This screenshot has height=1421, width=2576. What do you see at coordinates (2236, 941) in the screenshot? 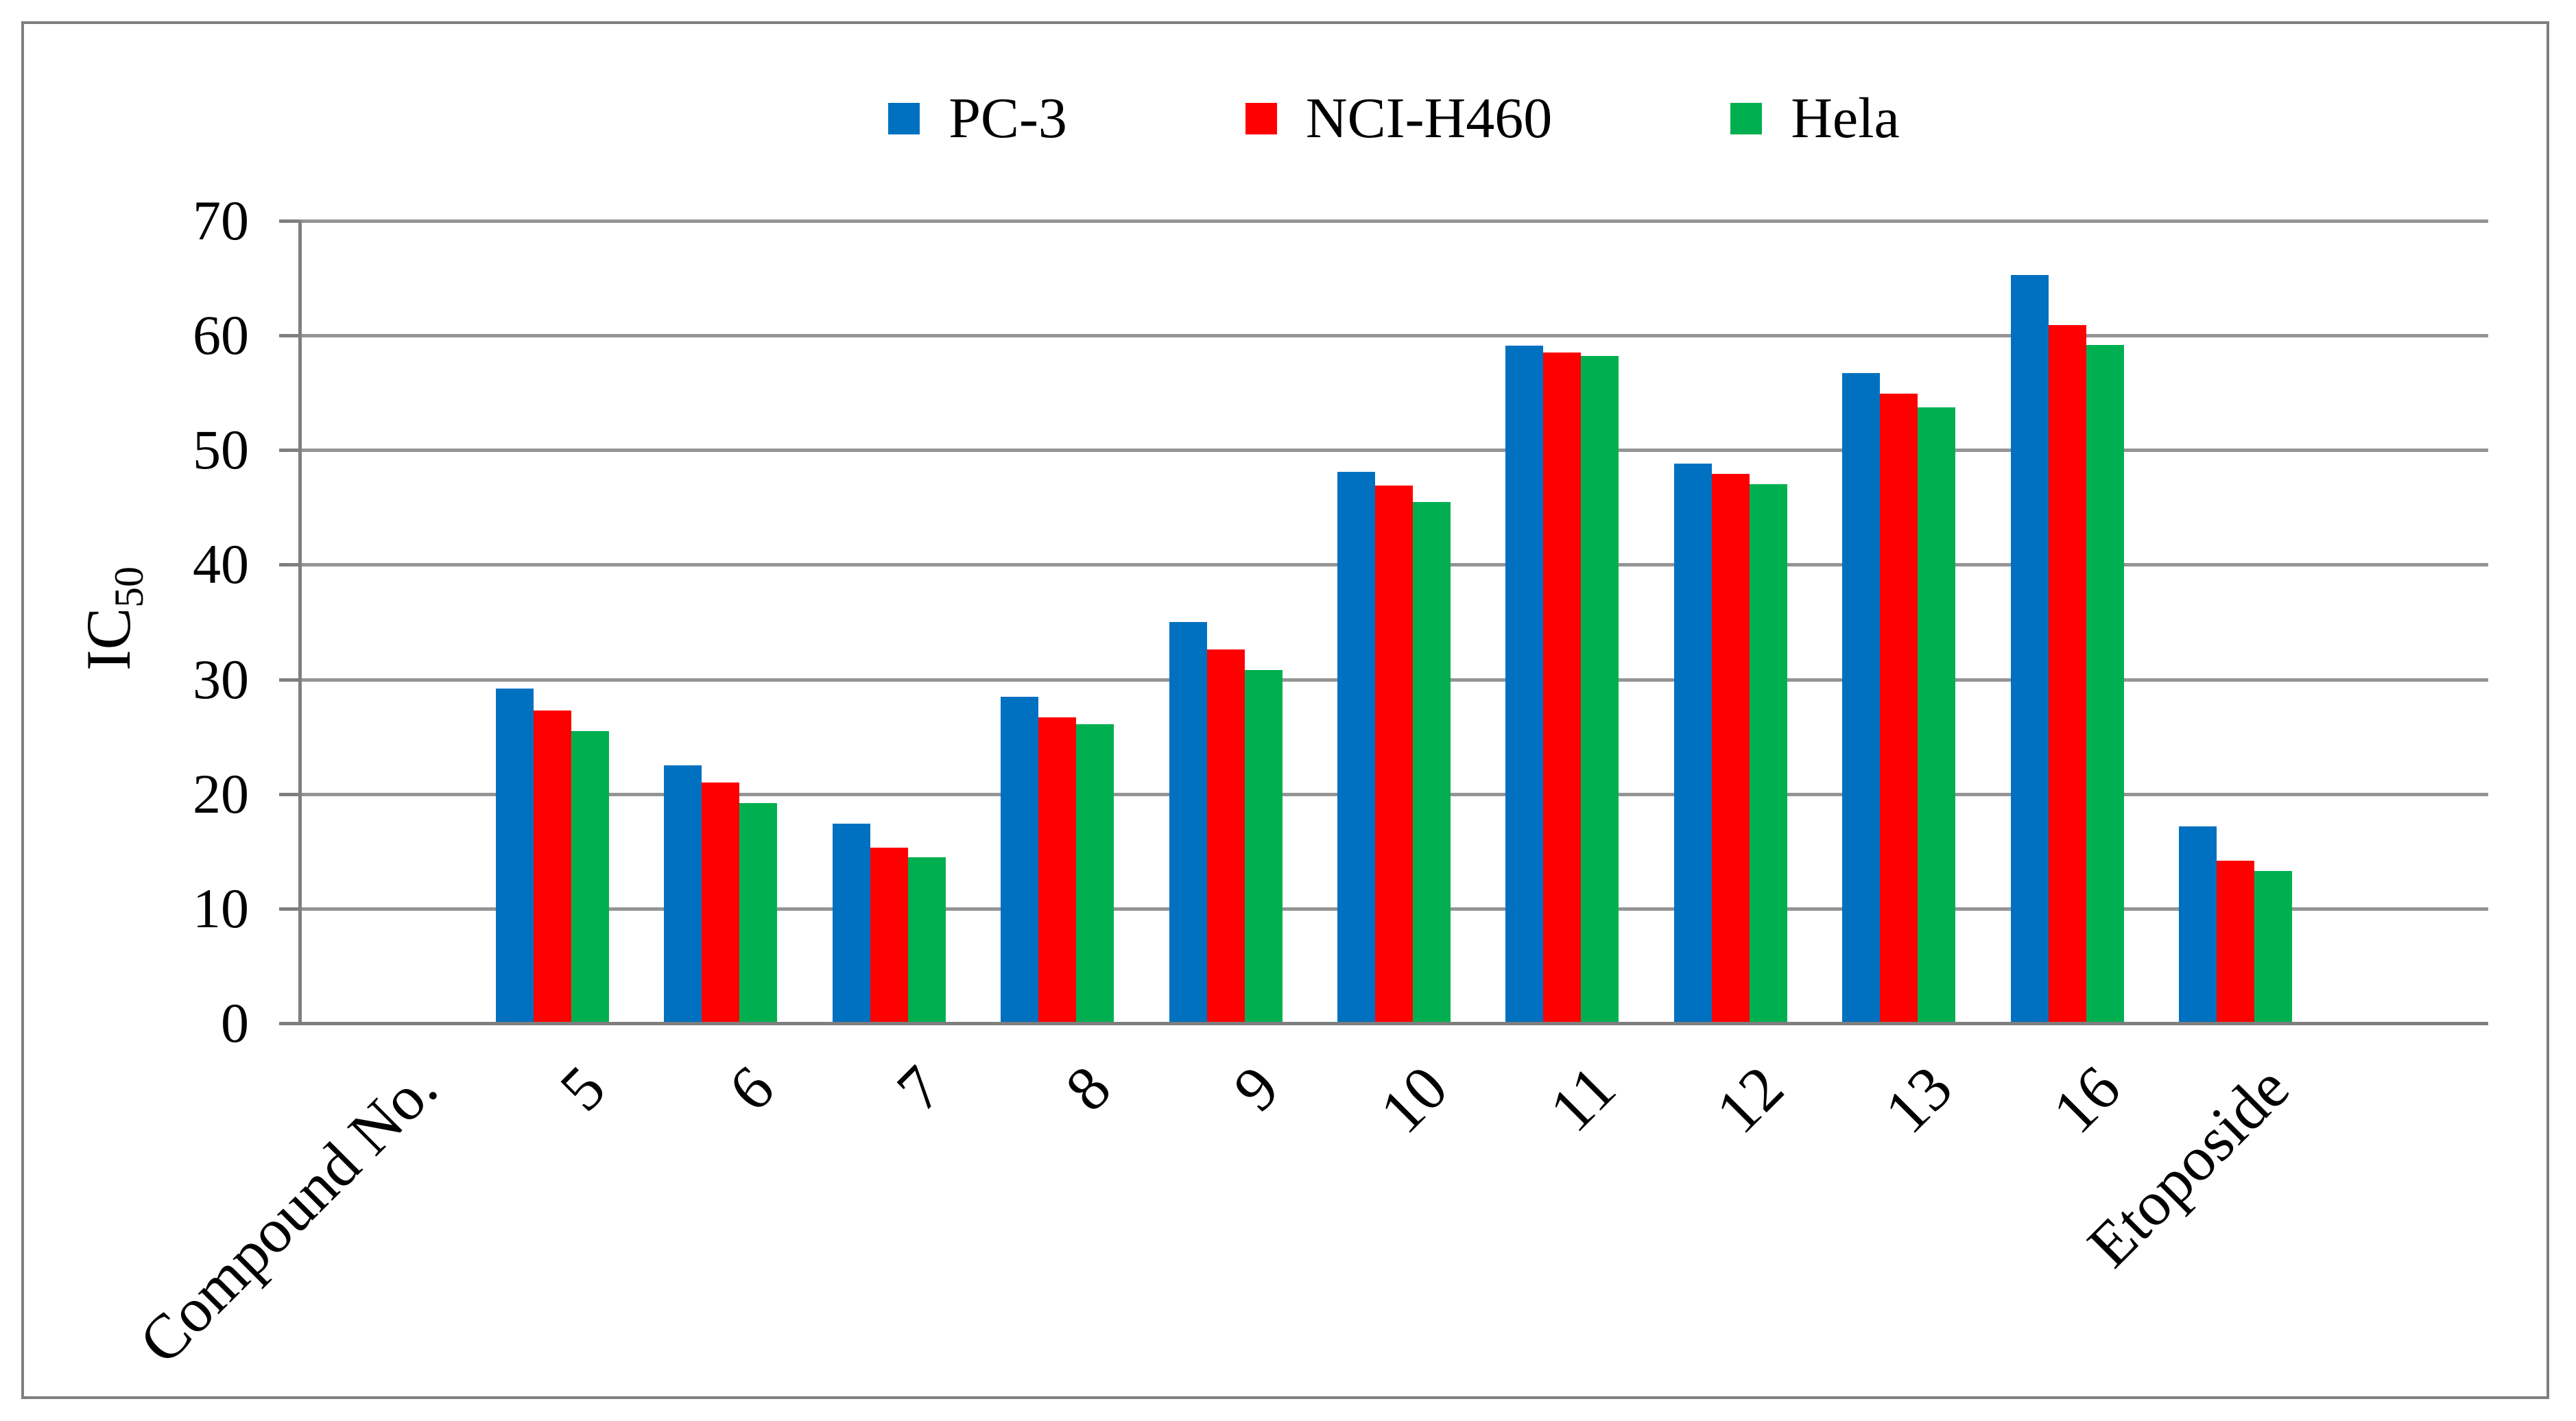
I see `bar-NCI-H460-Etoposide` at bounding box center [2236, 941].